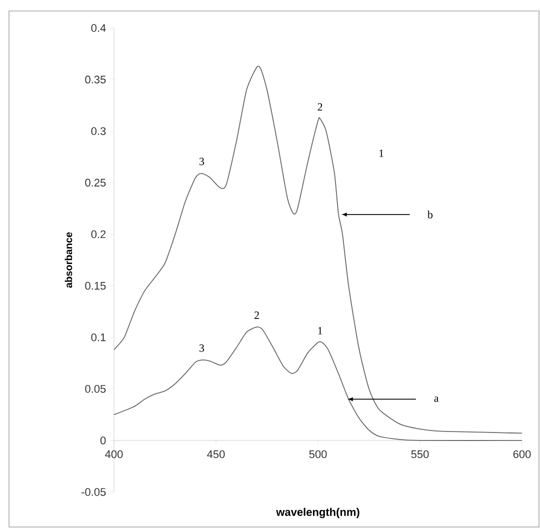  Describe the element at coordinates (318, 513) in the screenshot. I see `x-axis-title: wavelength(nm)` at that location.